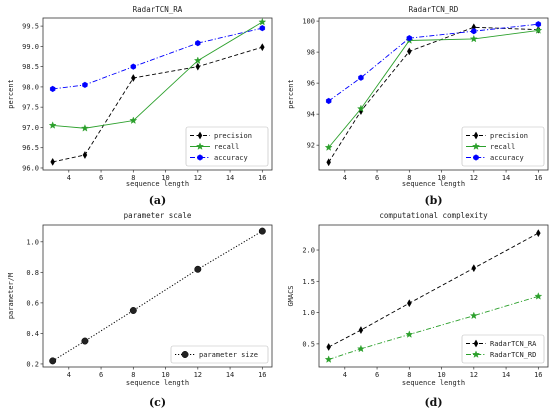 The width and height of the screenshot is (550, 412). What do you see at coordinates (433, 402) in the screenshot?
I see `panel-label: (d)` at bounding box center [433, 402].